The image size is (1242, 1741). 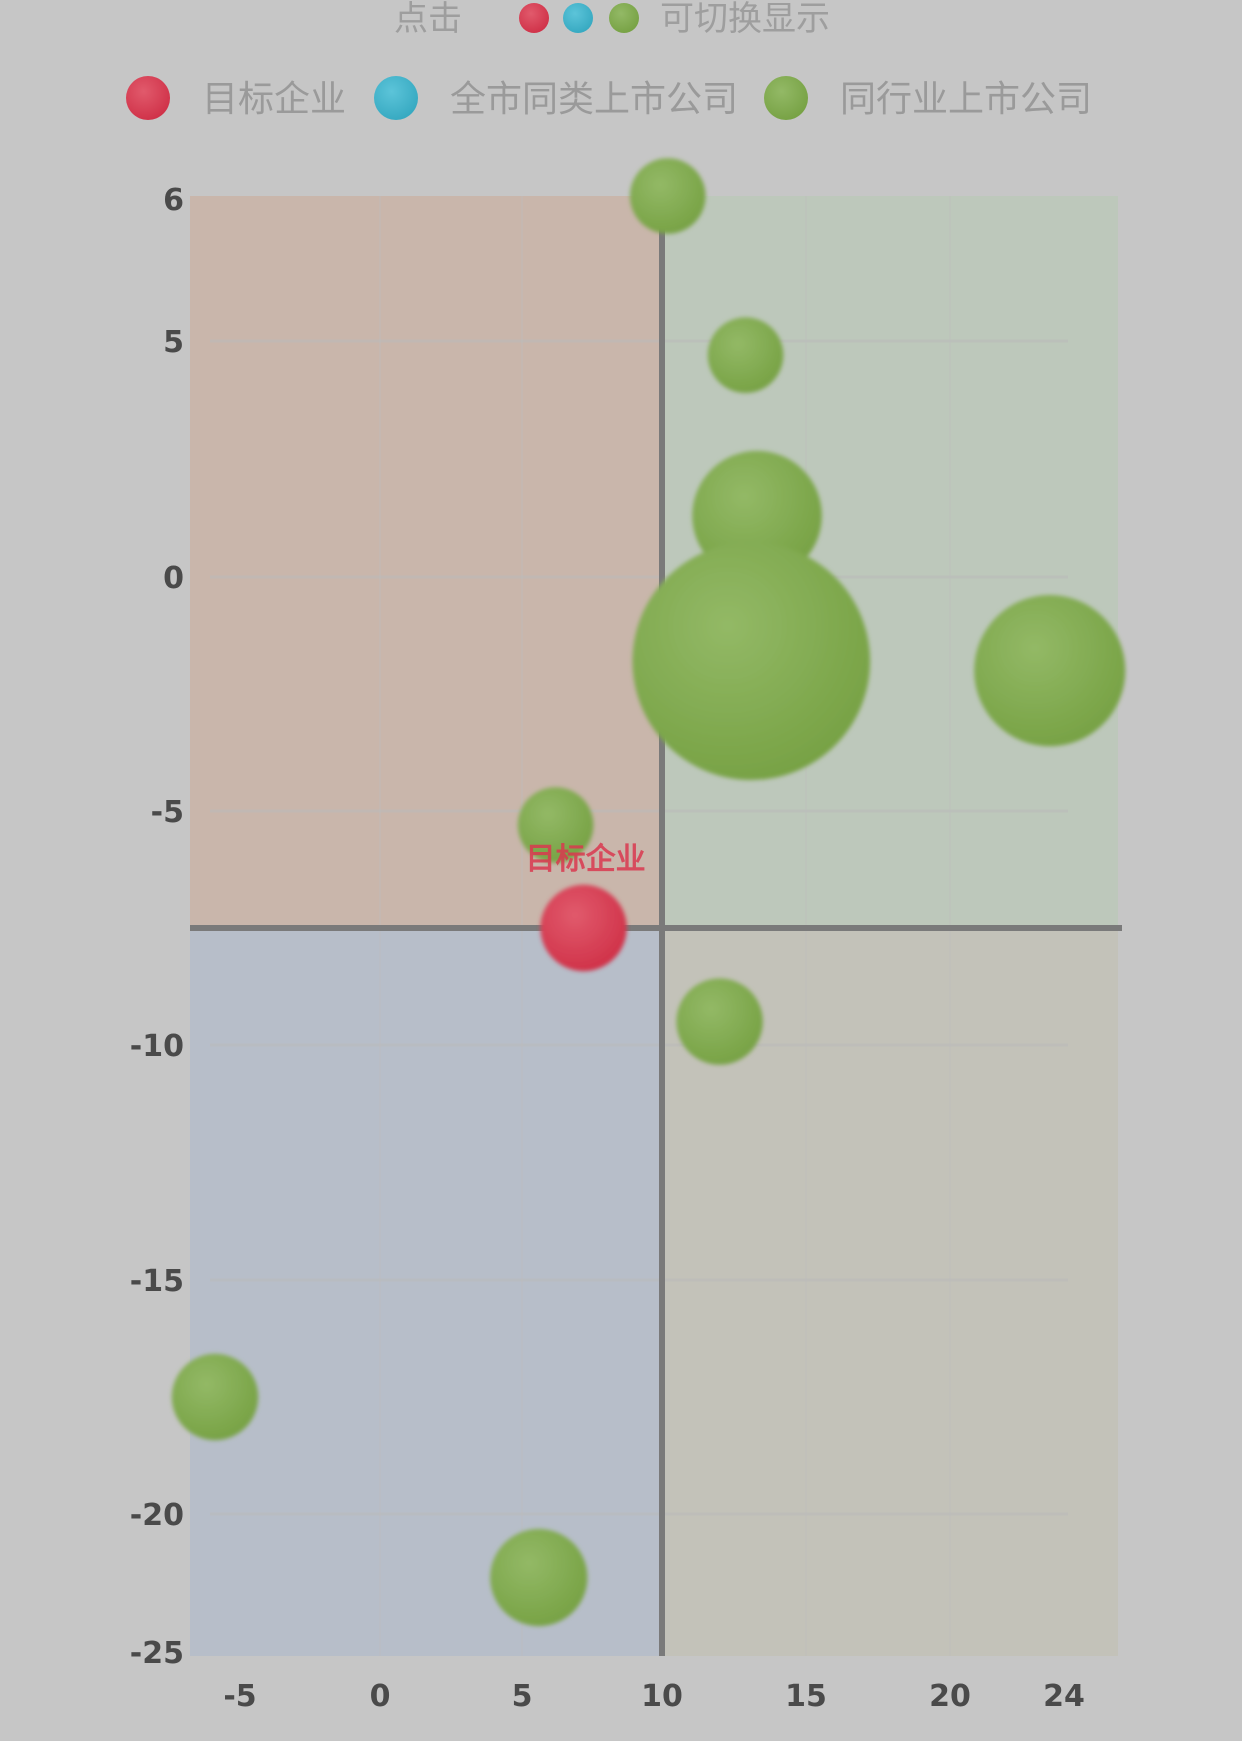 I want to click on y-tick-label: 6, so click(x=173, y=200).